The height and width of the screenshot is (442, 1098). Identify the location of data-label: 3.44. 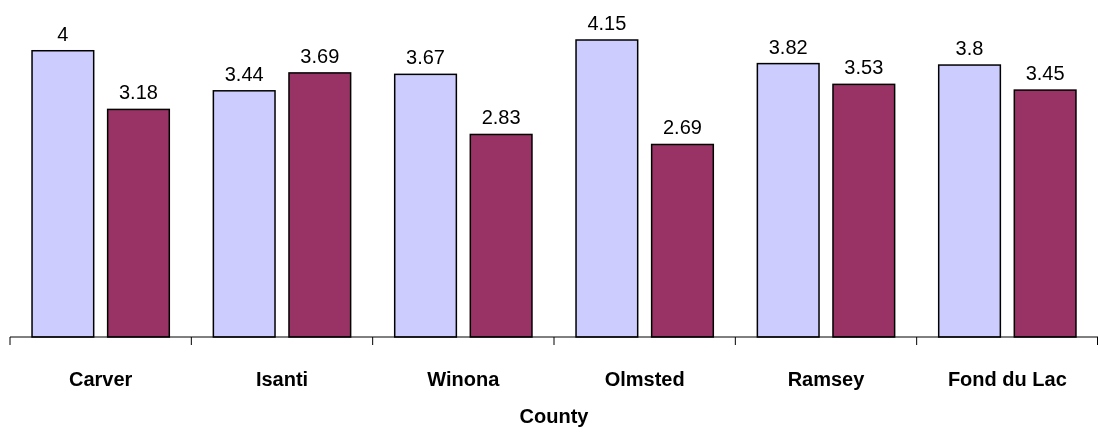
(244, 73).